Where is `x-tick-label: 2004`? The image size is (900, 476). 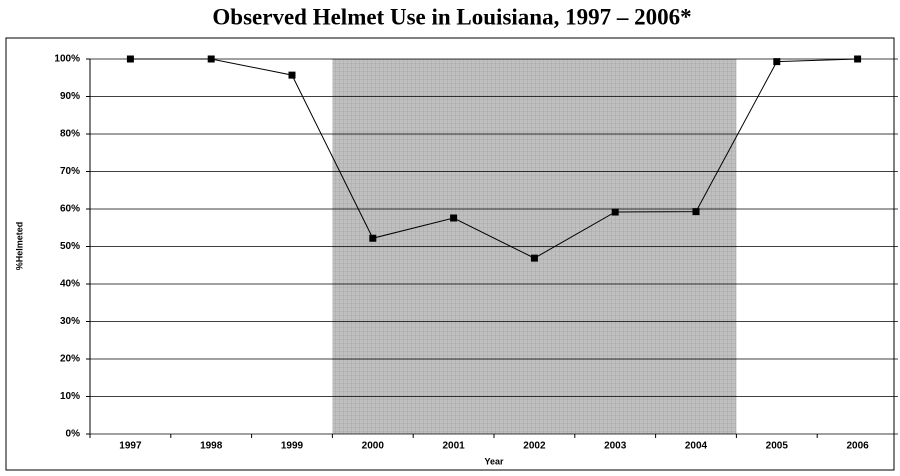
x-tick-label: 2004 is located at coordinates (696, 446).